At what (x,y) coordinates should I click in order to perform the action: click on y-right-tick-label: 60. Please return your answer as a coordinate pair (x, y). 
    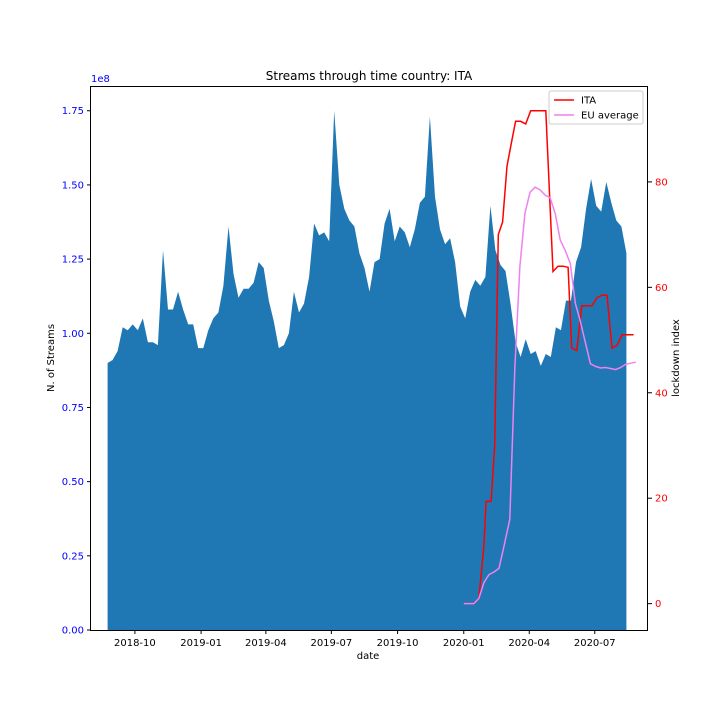
    Looking at the image, I should click on (661, 288).